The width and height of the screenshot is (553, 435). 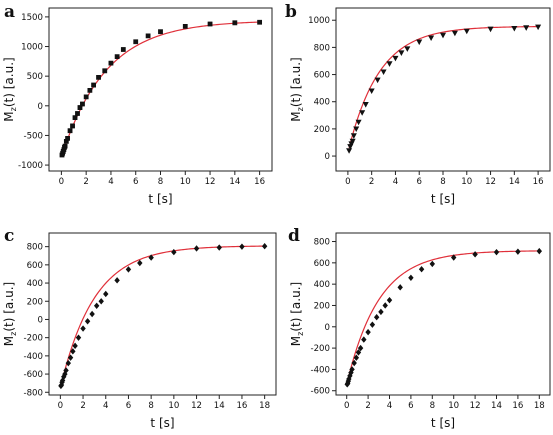 I want to click on x-tick-label-b-2: 4, so click(x=395, y=182).